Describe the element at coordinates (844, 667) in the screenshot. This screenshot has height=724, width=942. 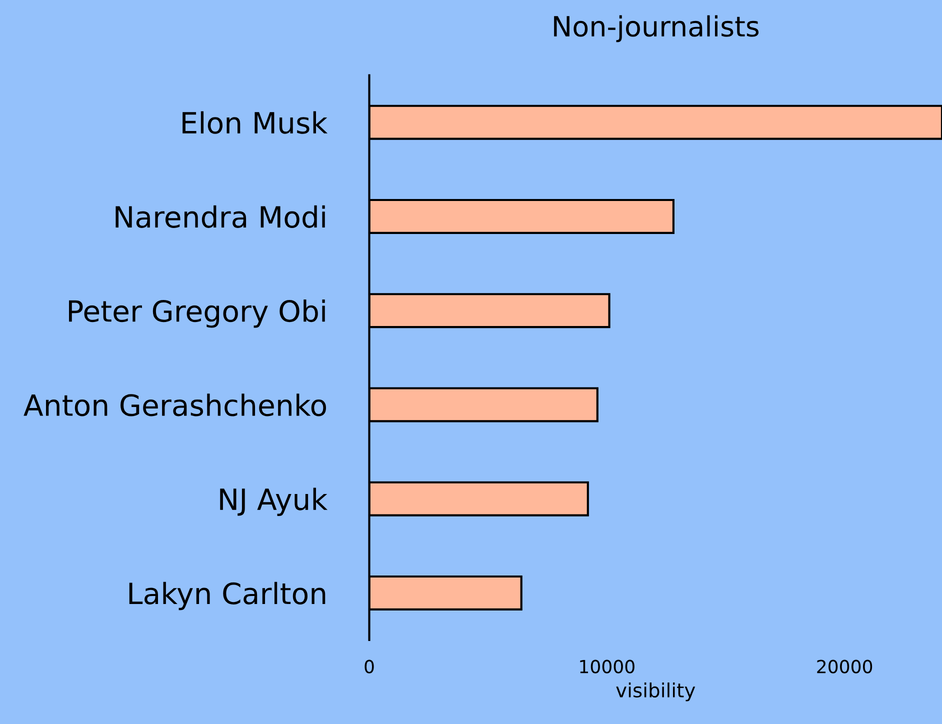
I see `x-tick-label: 20000` at that location.